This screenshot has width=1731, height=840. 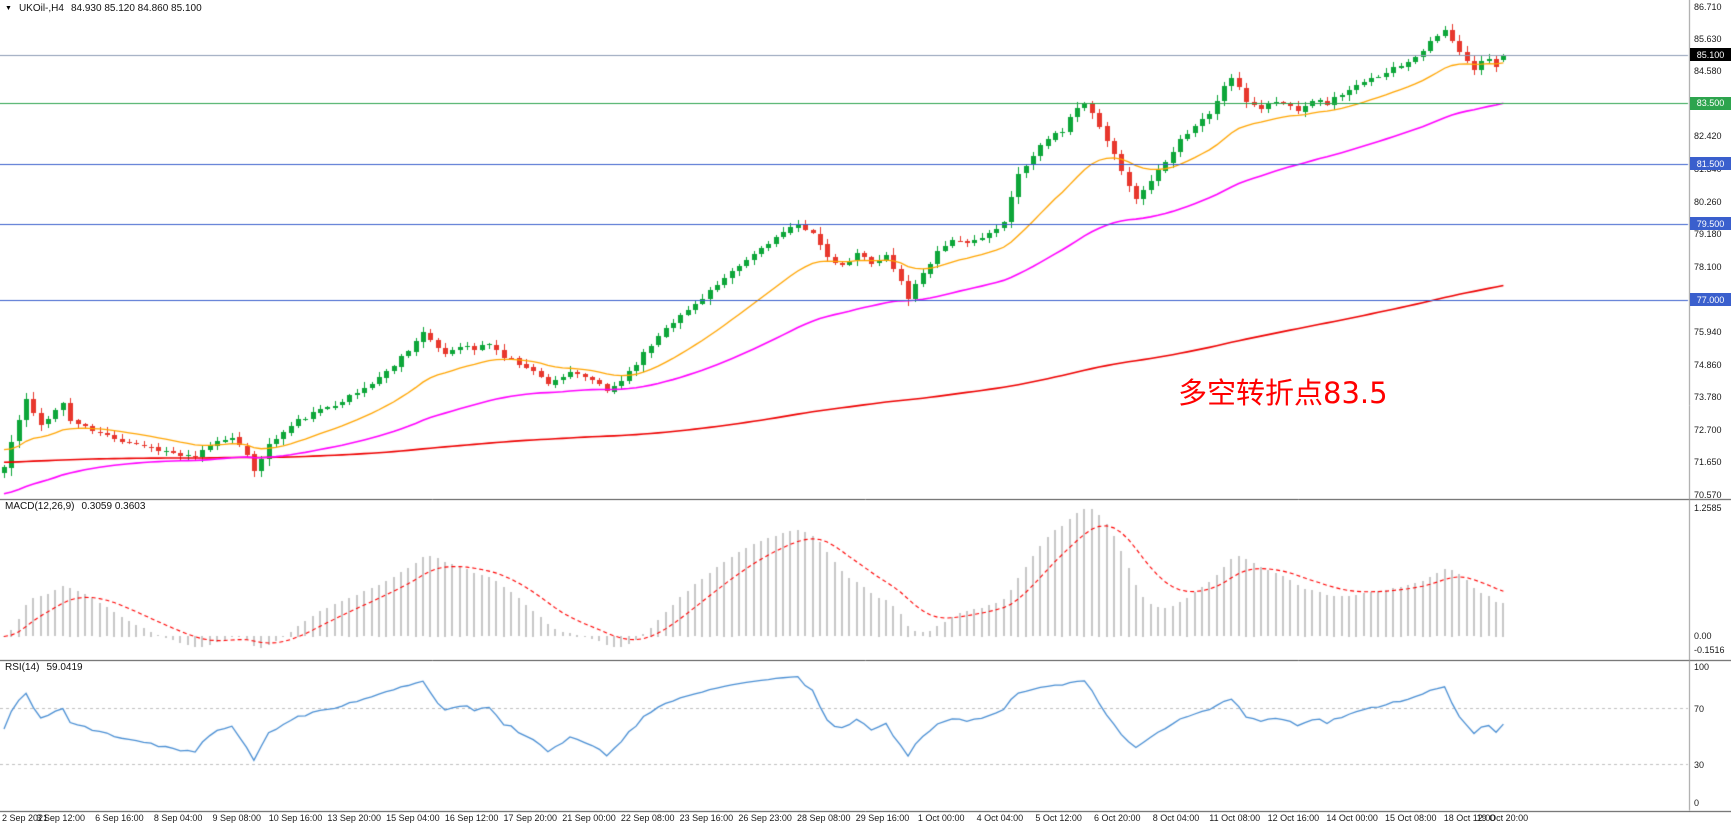 I want to click on hline-price-badge: 79.500, so click(x=1710, y=224).